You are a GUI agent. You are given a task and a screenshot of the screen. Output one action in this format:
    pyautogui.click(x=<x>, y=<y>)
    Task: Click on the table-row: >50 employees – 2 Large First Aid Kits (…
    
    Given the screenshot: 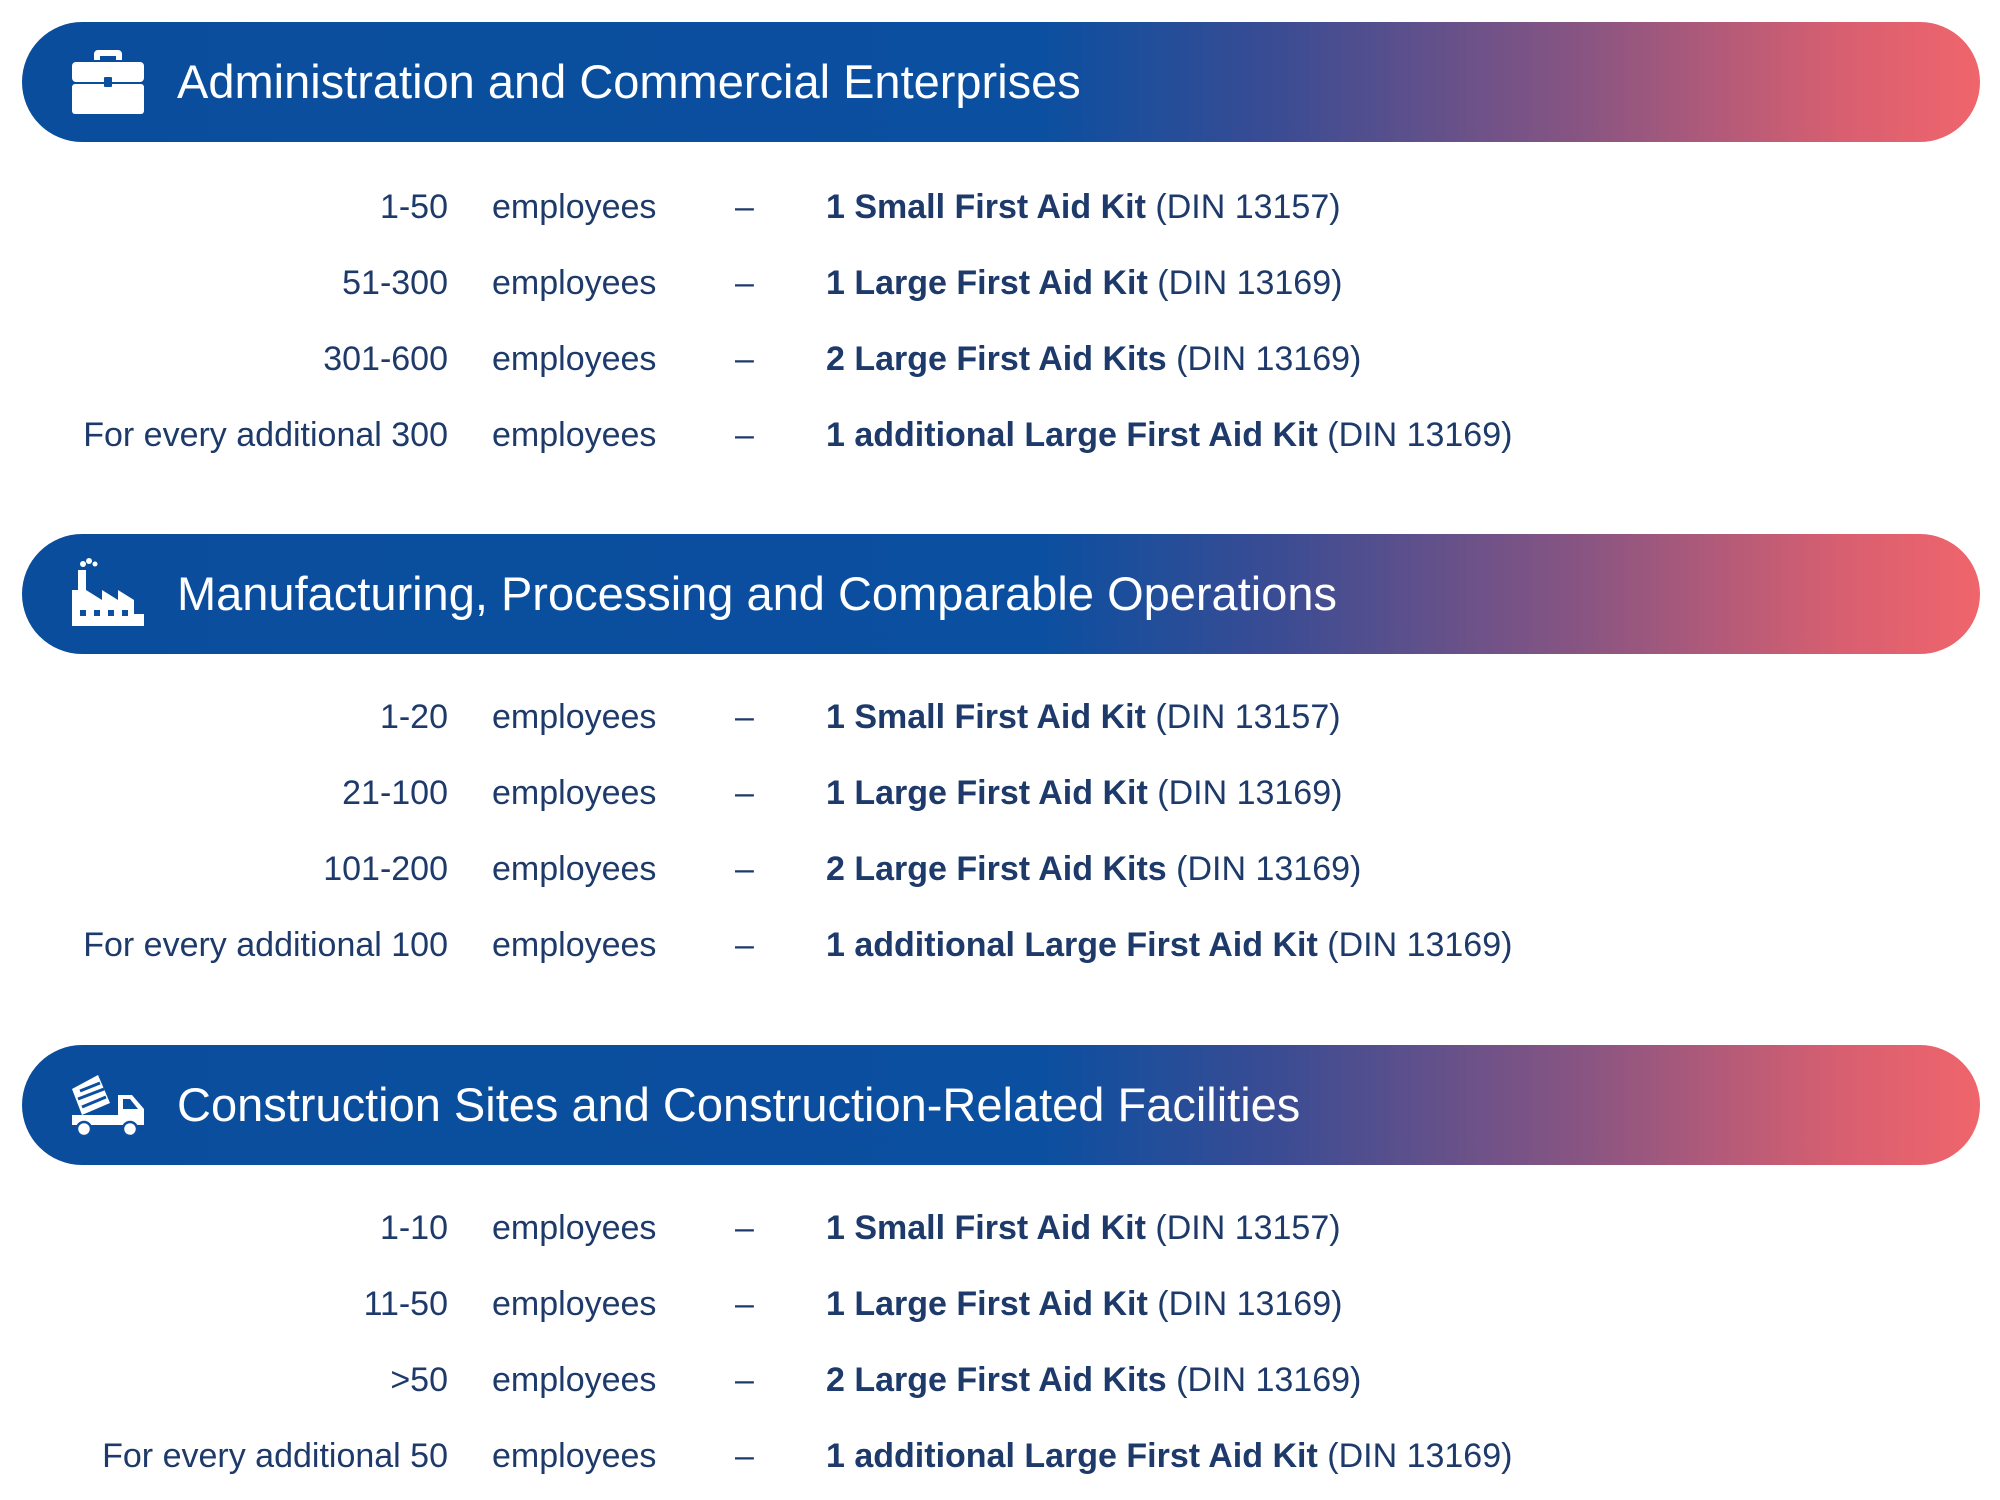 What is the action you would take?
    pyautogui.click(x=1000, y=1380)
    